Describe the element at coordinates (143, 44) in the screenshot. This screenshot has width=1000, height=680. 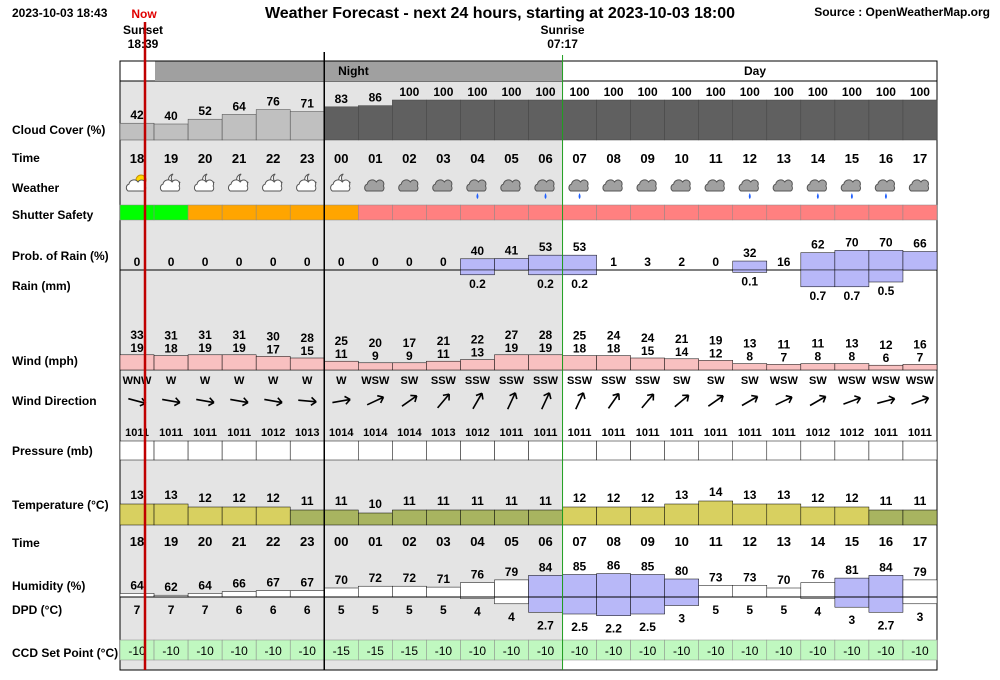
I see `sunset-time: 18:39` at that location.